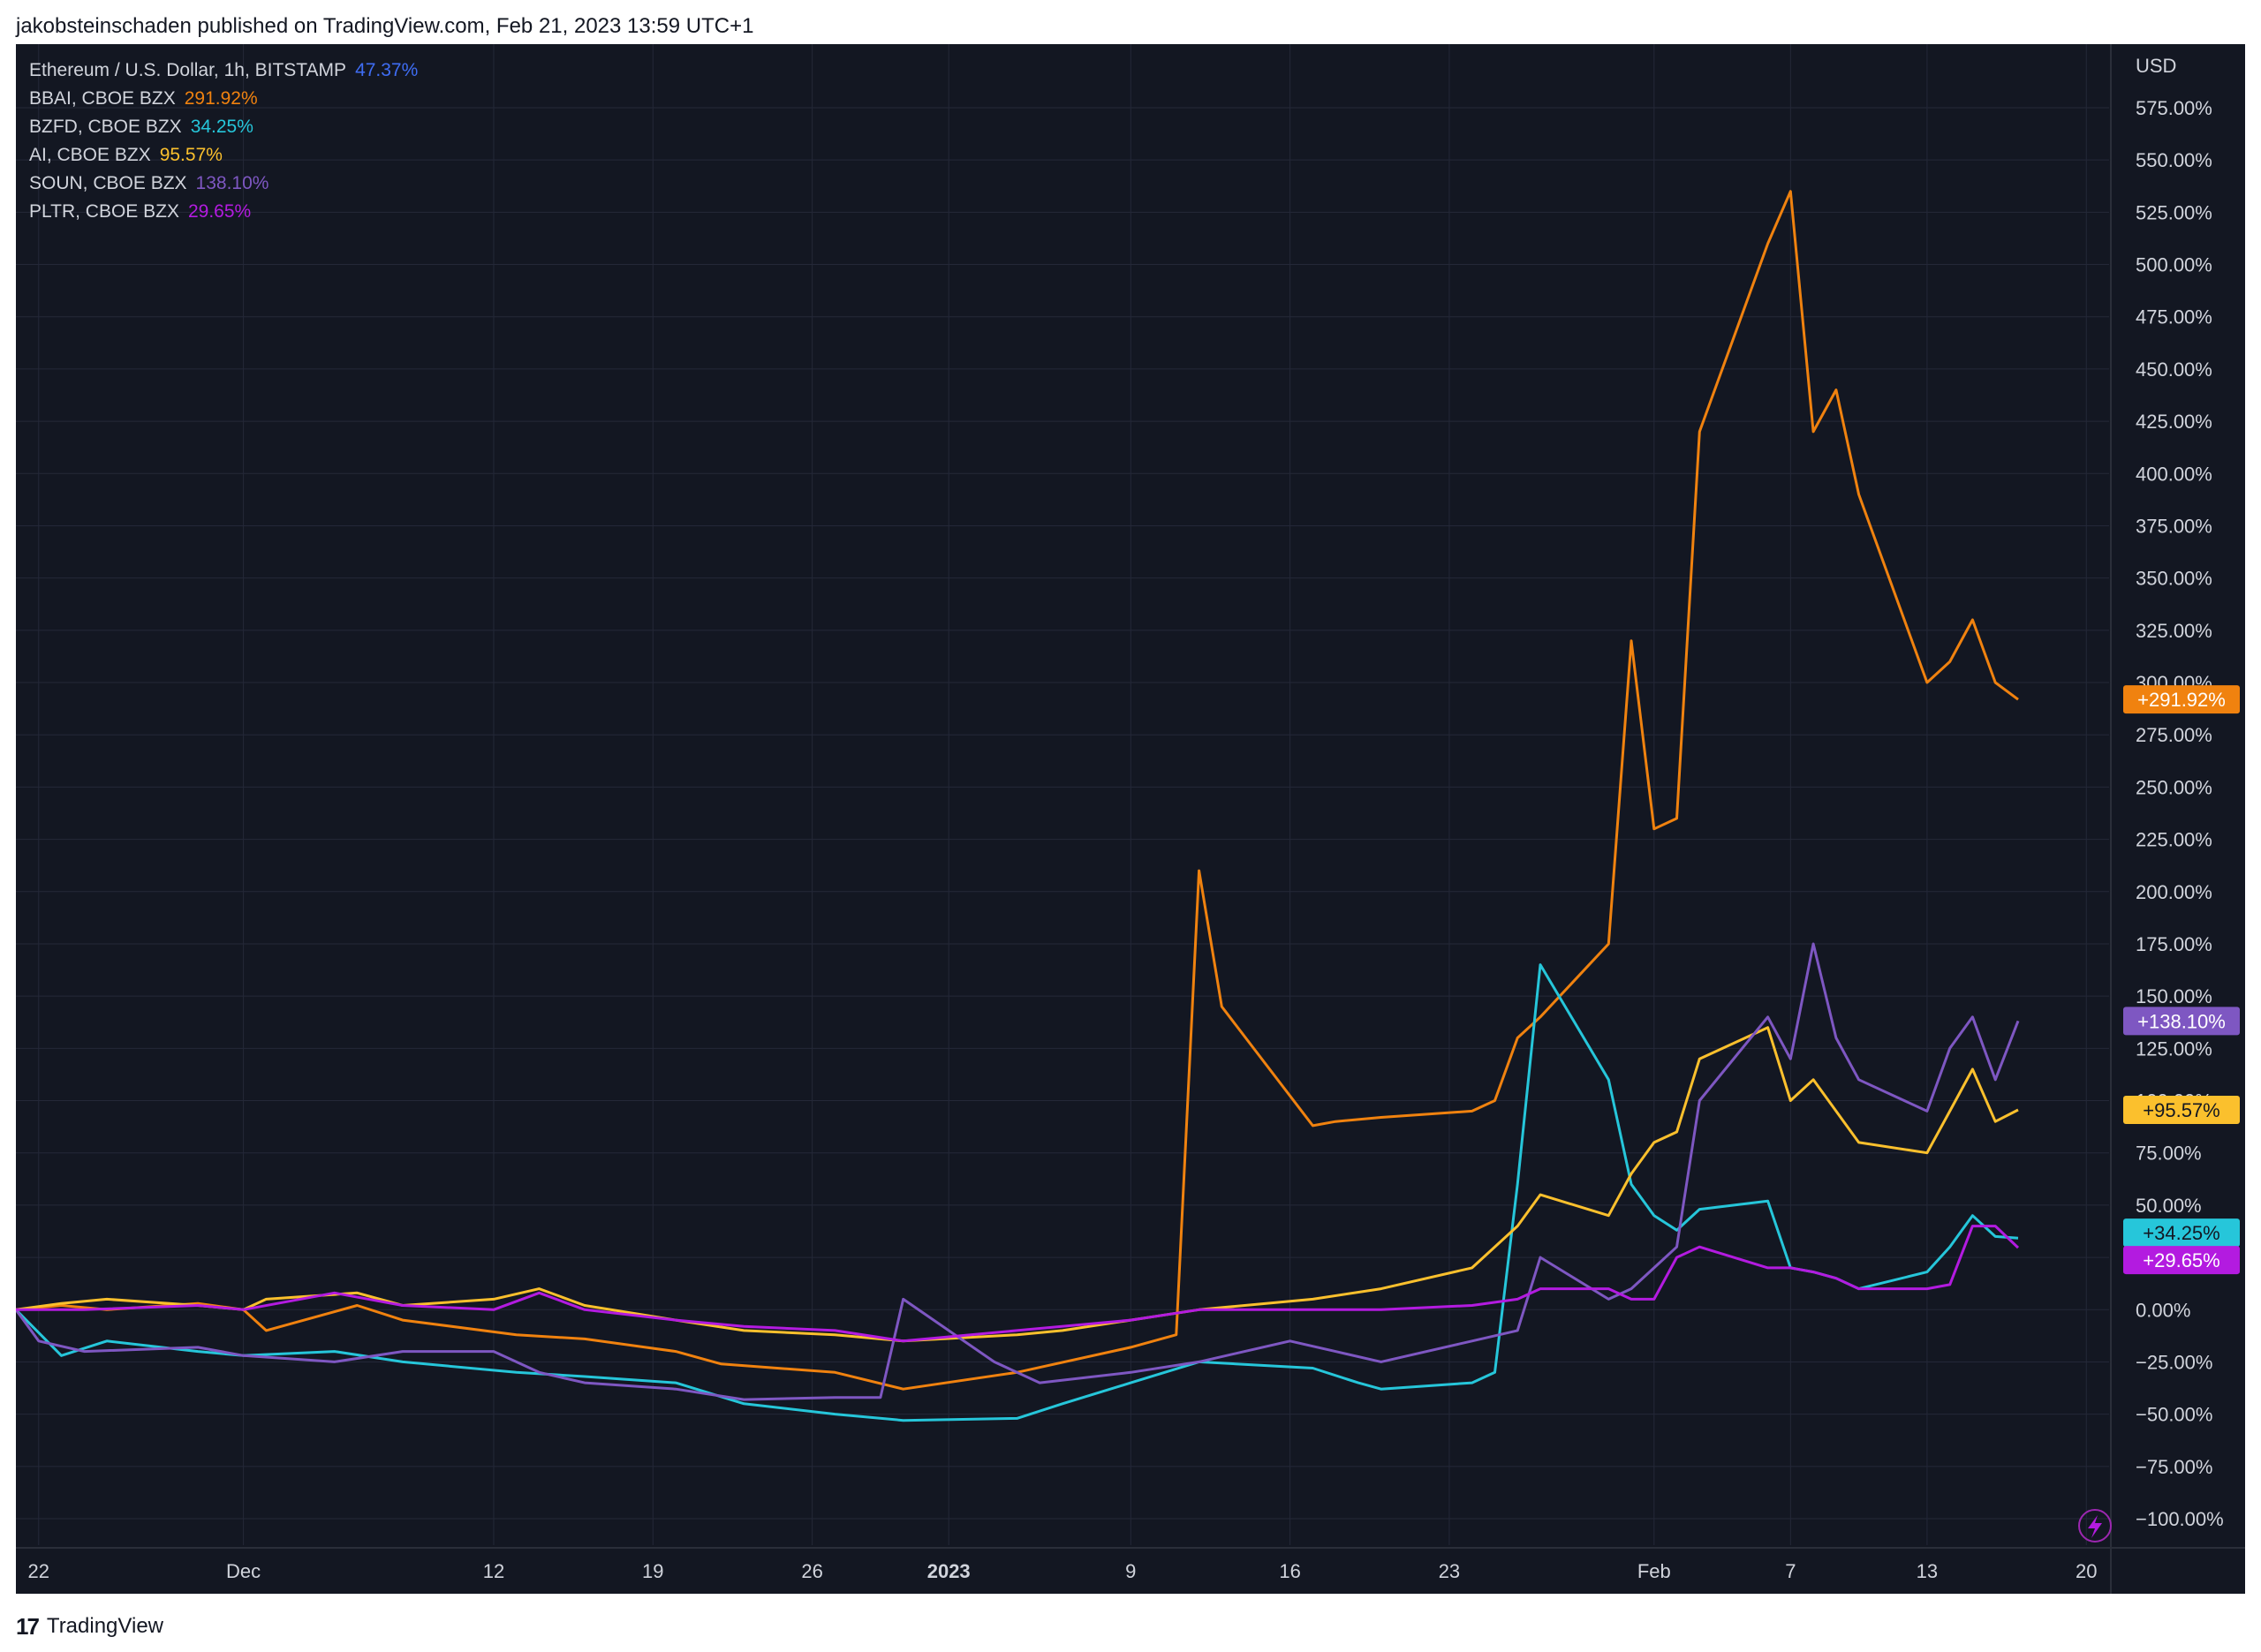 This screenshot has height=1652, width=2261. I want to click on last-value-label: +95.57%, so click(2181, 1110).